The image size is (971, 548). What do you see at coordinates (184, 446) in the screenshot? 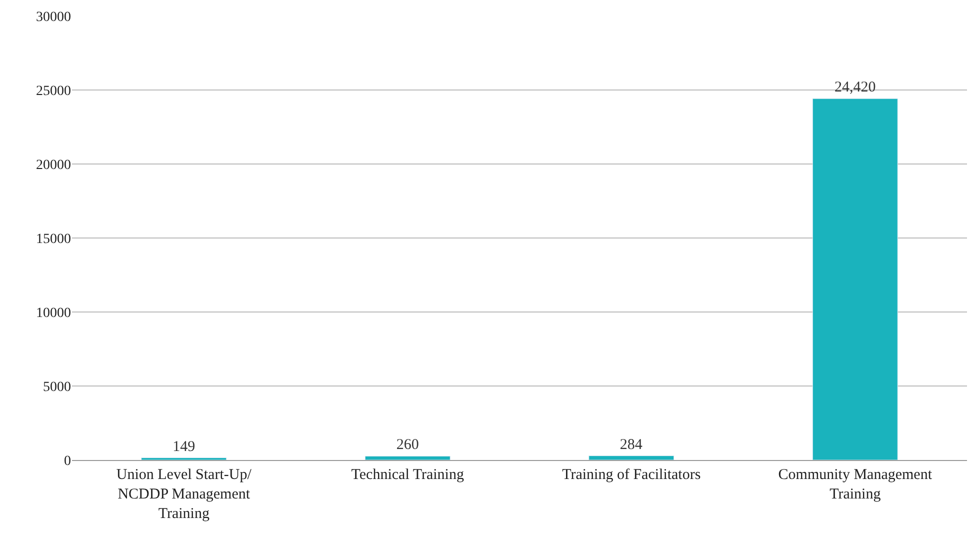
I see `data-label: 149` at bounding box center [184, 446].